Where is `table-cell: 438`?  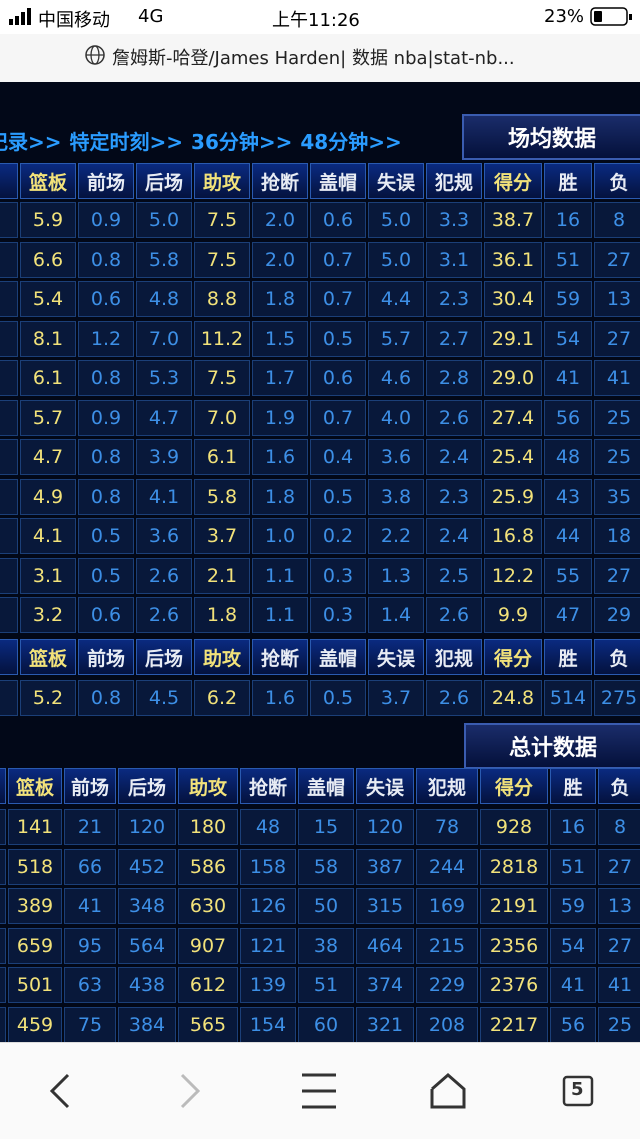 table-cell: 438 is located at coordinates (147, 985).